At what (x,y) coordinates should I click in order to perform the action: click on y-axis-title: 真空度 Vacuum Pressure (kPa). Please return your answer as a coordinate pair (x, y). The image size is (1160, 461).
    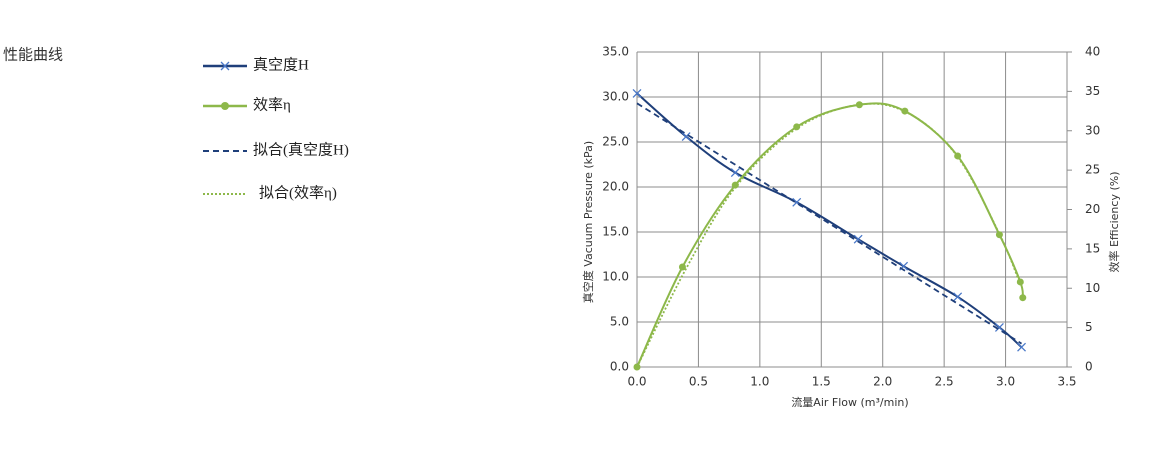
    Looking at the image, I should click on (588, 222).